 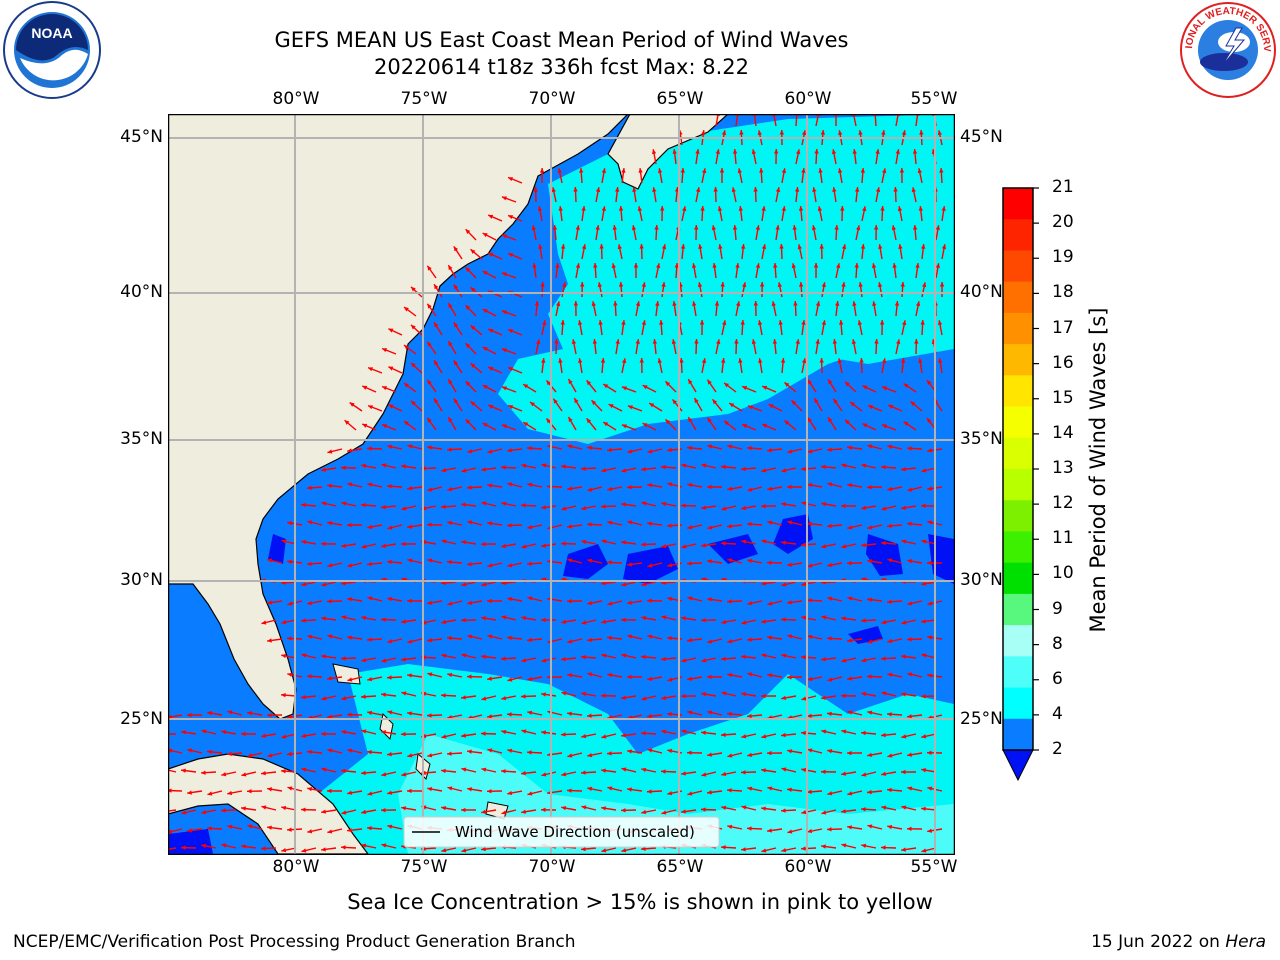 What do you see at coordinates (726, 279) in the screenshot?
I see `period-region-northeast` at bounding box center [726, 279].